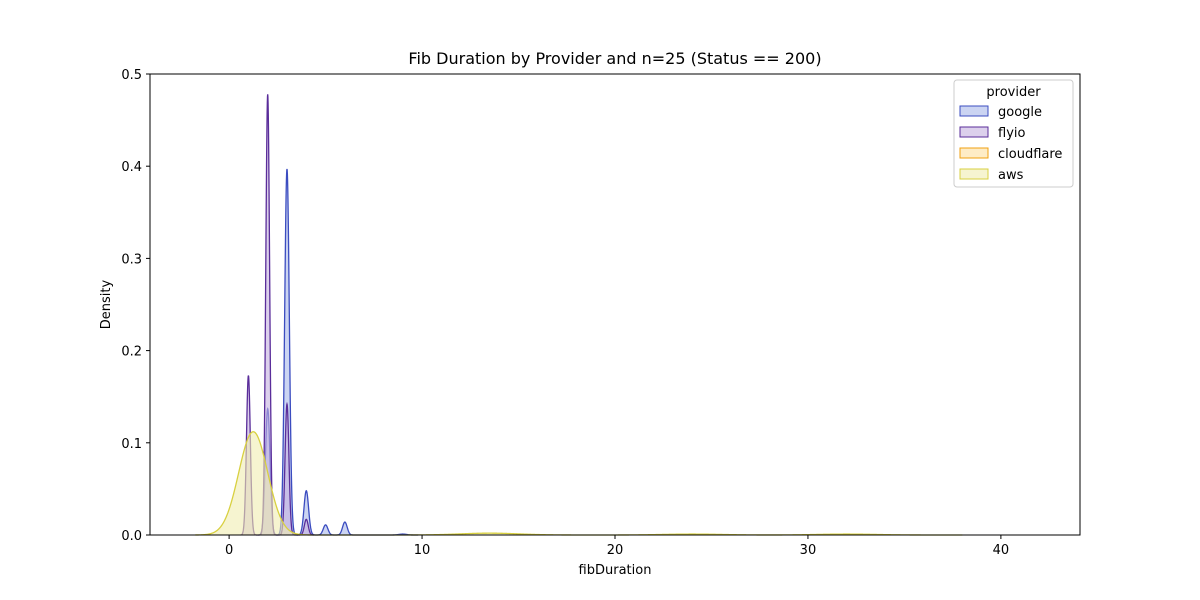 The height and width of the screenshot is (600, 1200). I want to click on x-axis: 0 10 20 30 40, so click(617, 546).